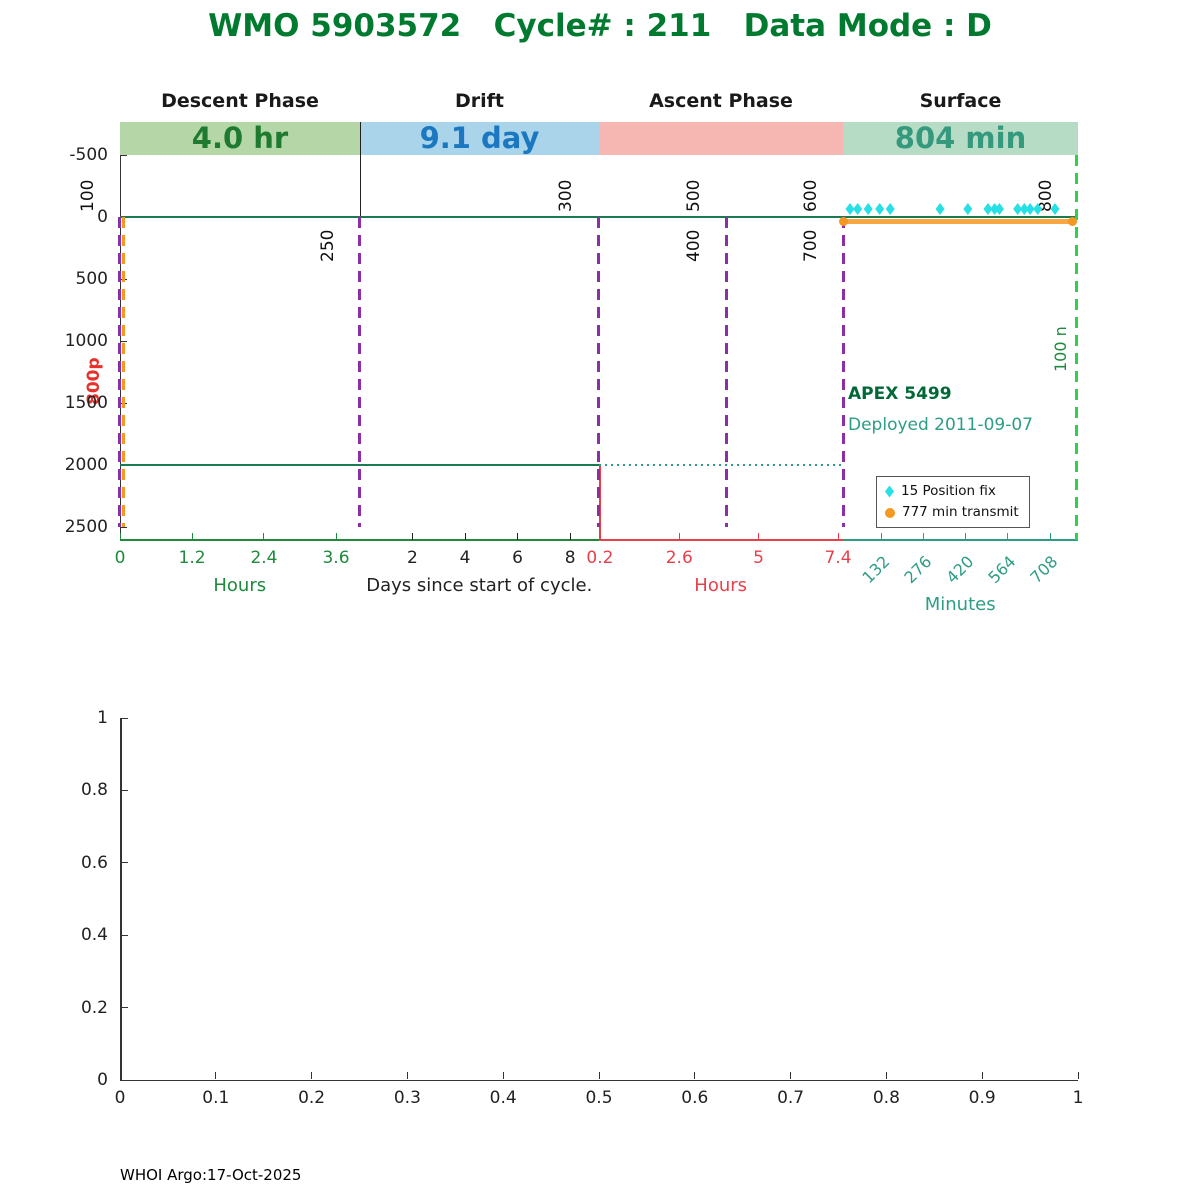 The height and width of the screenshot is (1200, 1200). I want to click on y-tick-label: 2500, so click(86, 527).